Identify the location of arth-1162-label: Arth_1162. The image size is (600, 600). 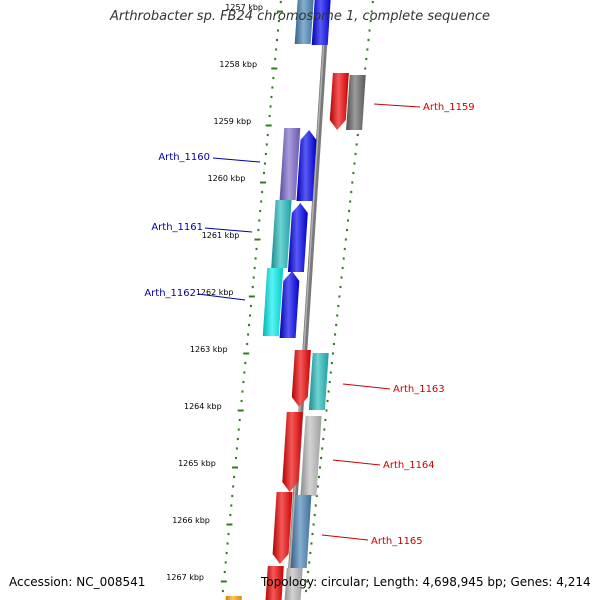
(170, 293).